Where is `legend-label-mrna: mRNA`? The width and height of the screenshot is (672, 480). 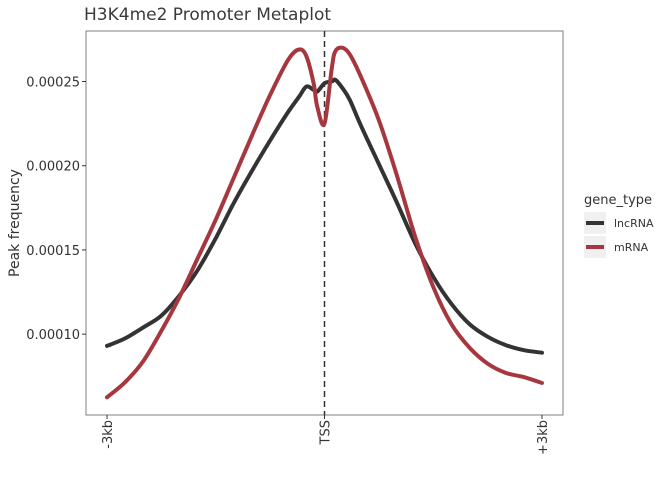 legend-label-mrna: mRNA is located at coordinates (631, 247).